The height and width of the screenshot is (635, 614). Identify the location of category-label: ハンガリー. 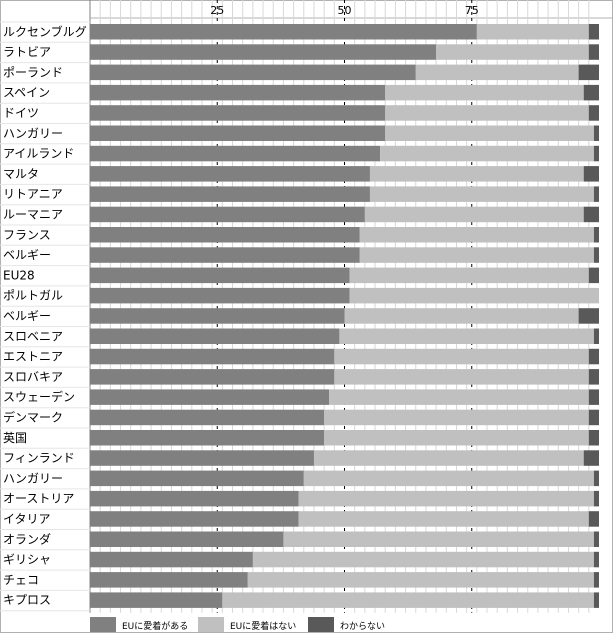
(33, 133).